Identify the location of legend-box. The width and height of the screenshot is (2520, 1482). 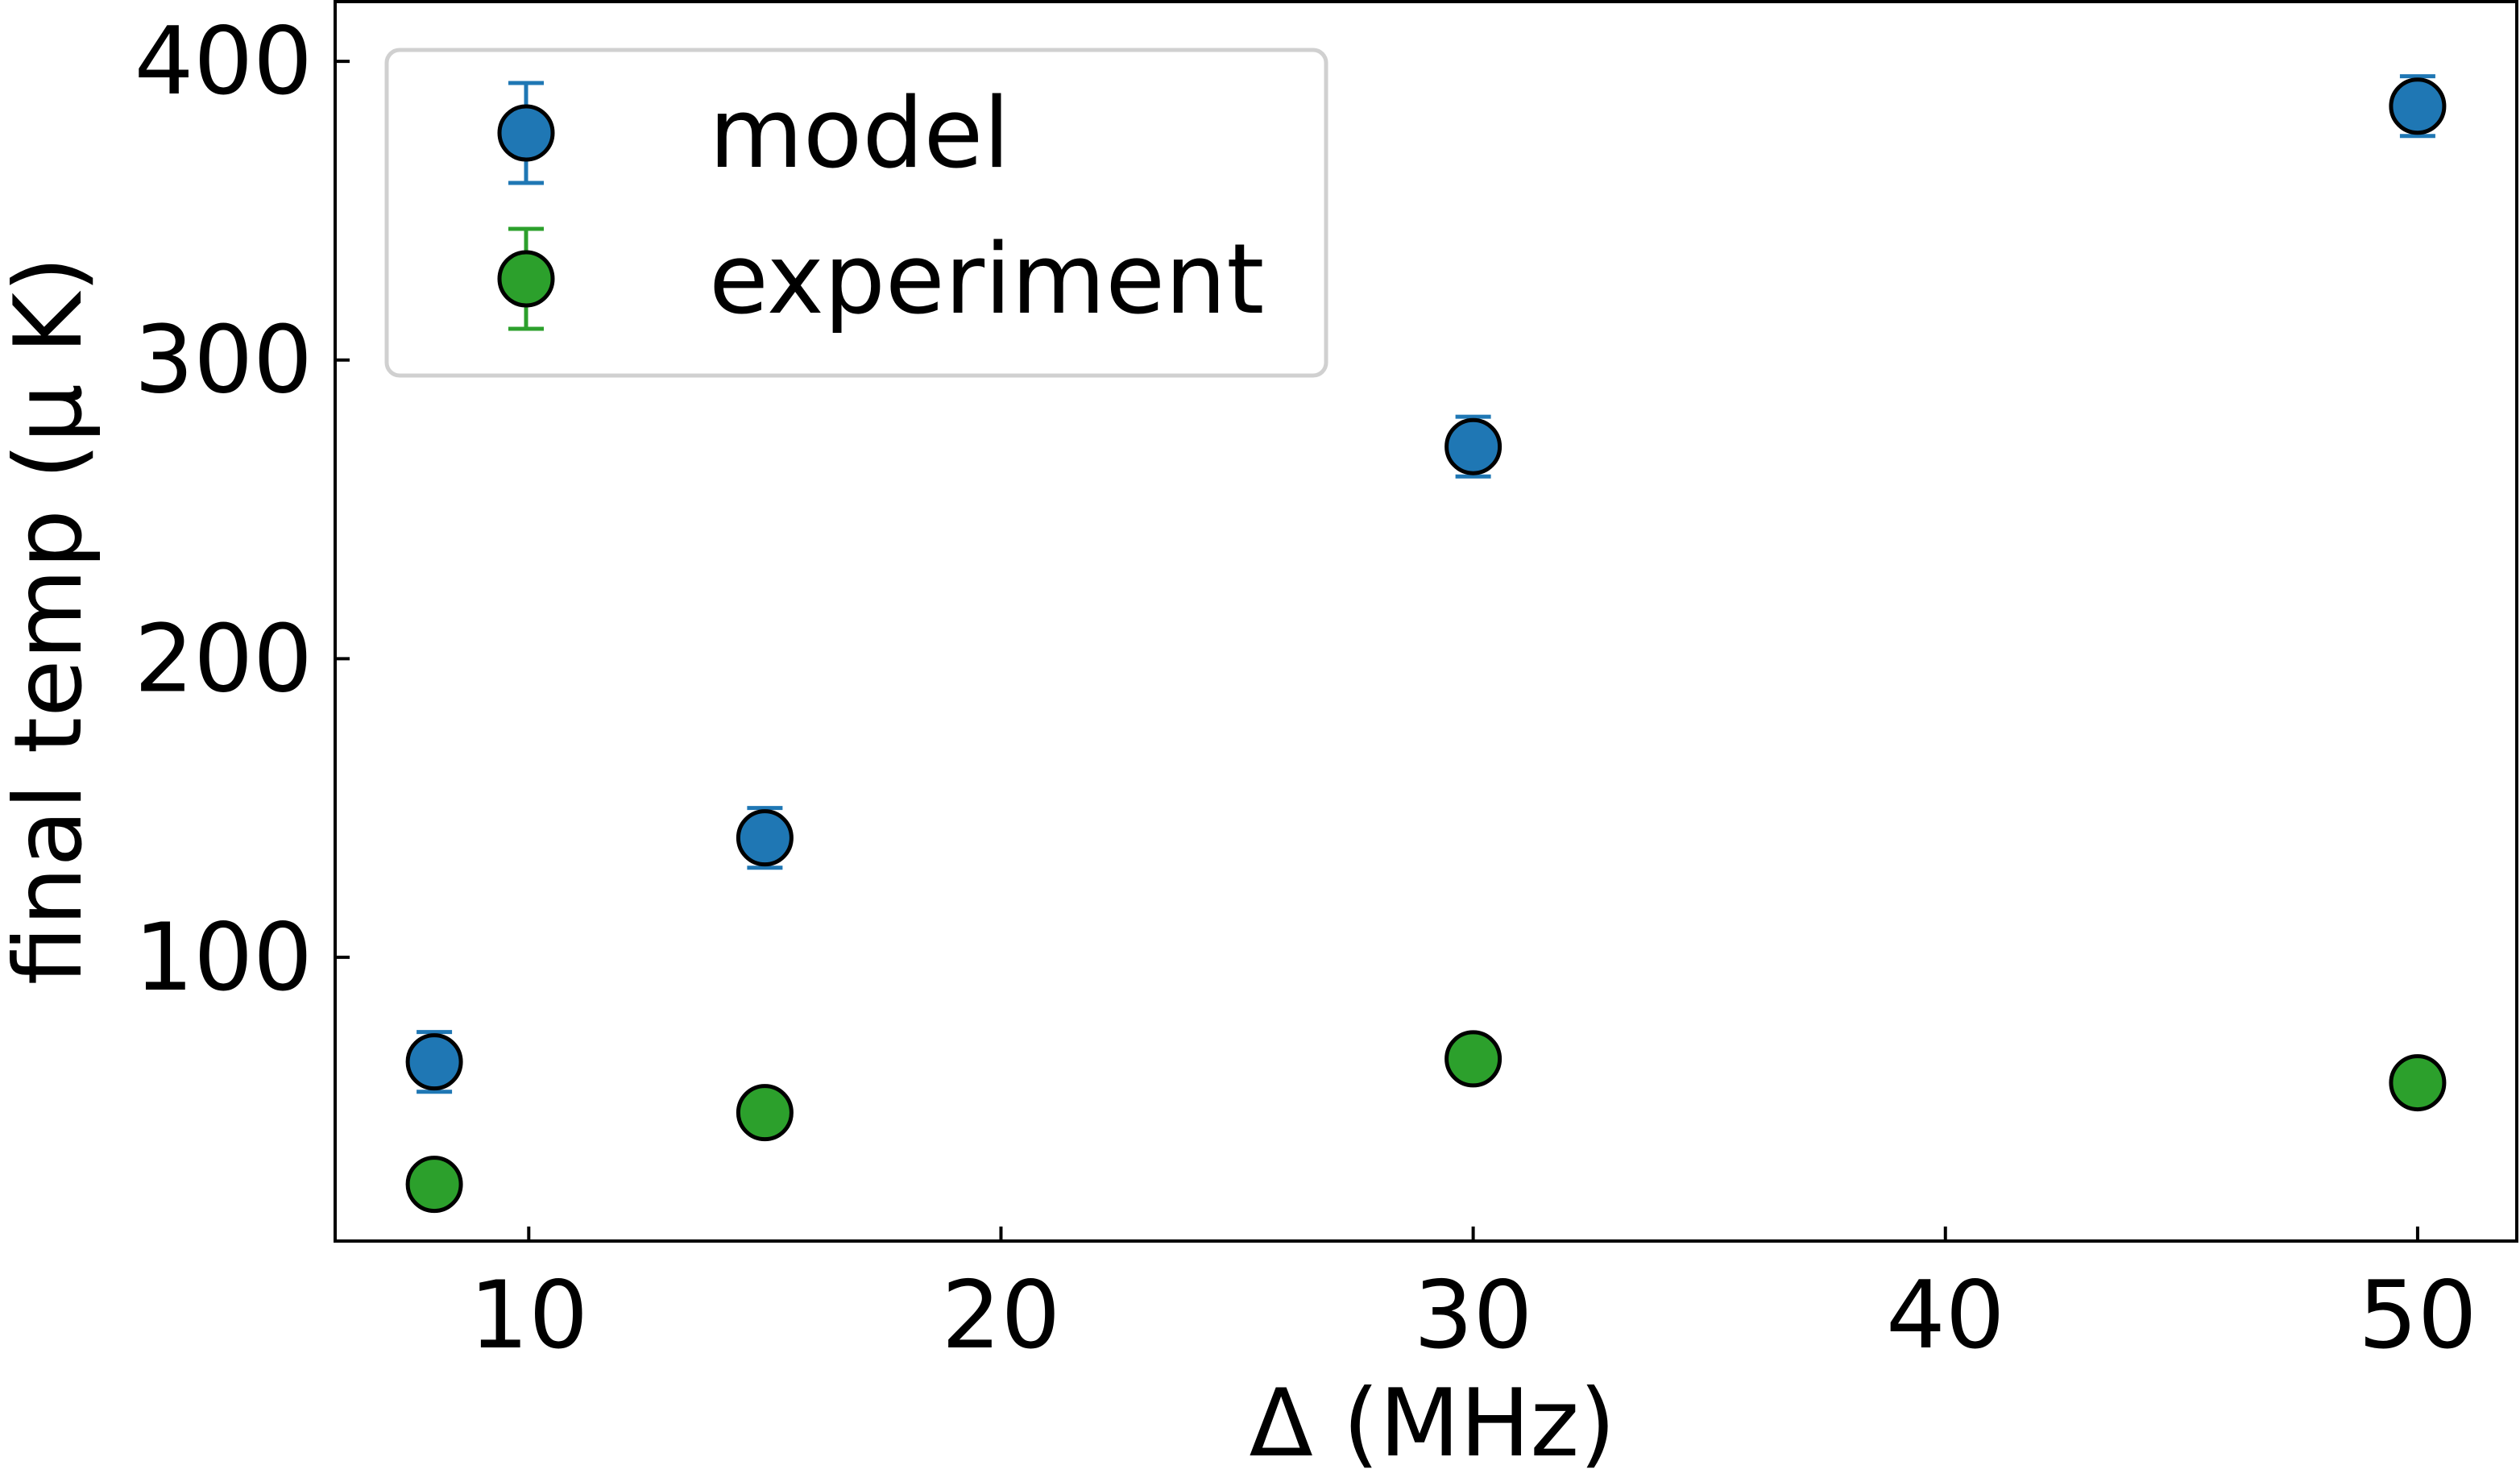
(856, 213).